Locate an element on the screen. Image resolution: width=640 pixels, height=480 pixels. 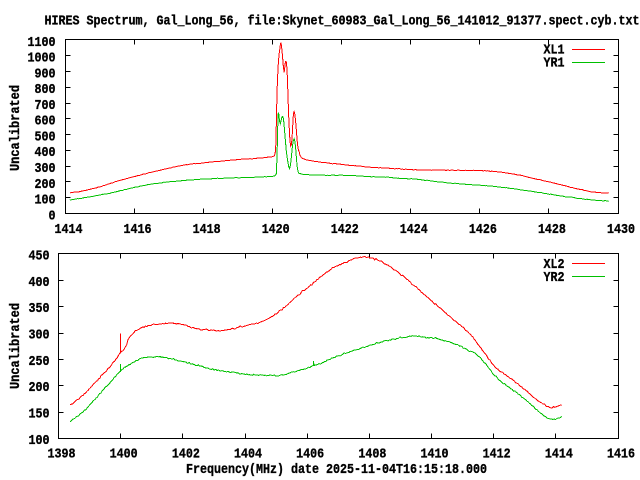
svg-text: 1404 is located at coordinates (248, 454).